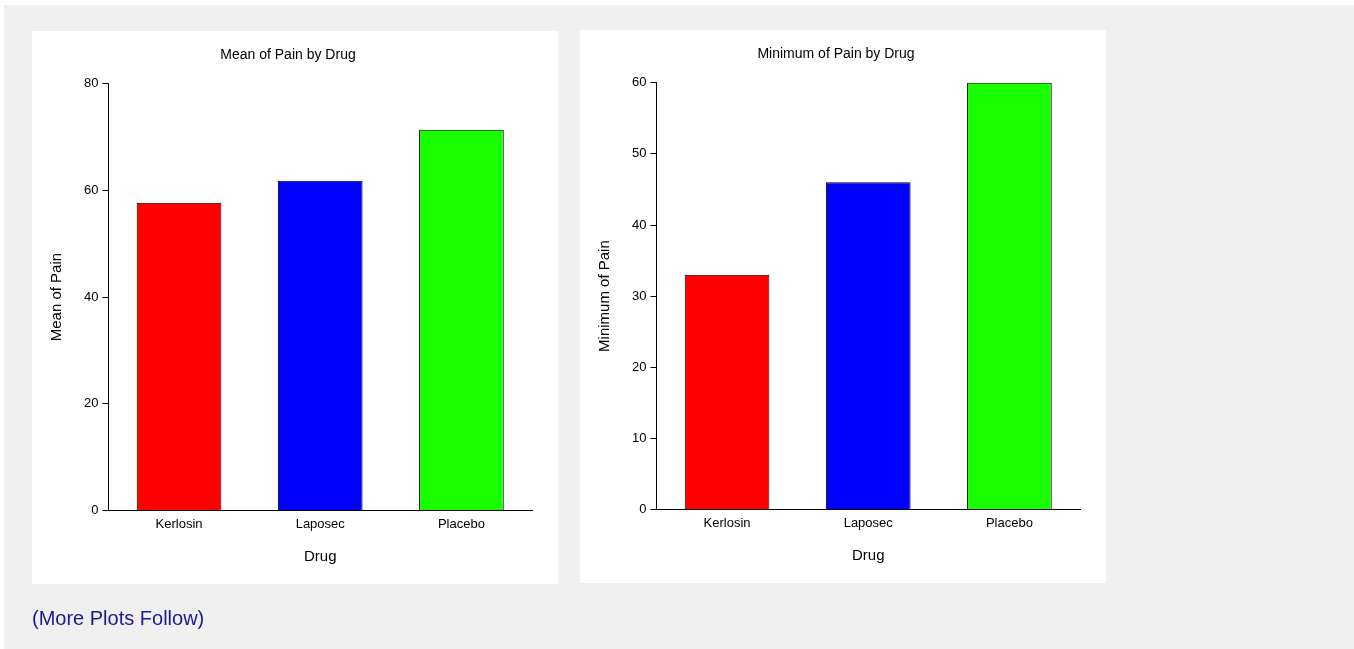 The width and height of the screenshot is (1354, 649). Describe the element at coordinates (118, 618) in the screenshot. I see `text: (More Plots Follow)` at that location.